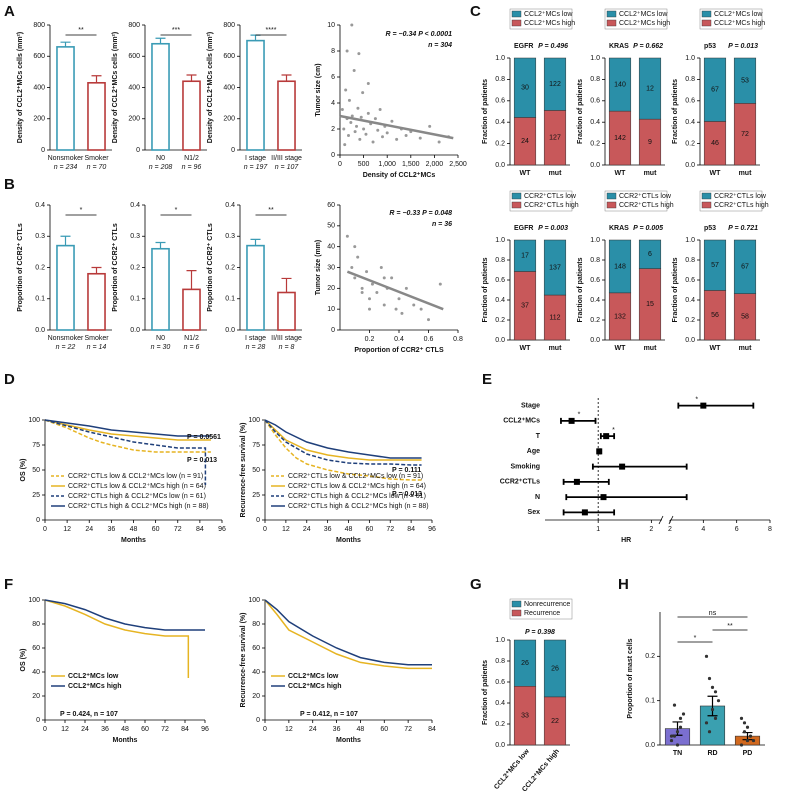 The width and height of the screenshot is (791, 795). What do you see at coordinates (554, 317) in the screenshot?
I see `value-label: 112` at bounding box center [554, 317].